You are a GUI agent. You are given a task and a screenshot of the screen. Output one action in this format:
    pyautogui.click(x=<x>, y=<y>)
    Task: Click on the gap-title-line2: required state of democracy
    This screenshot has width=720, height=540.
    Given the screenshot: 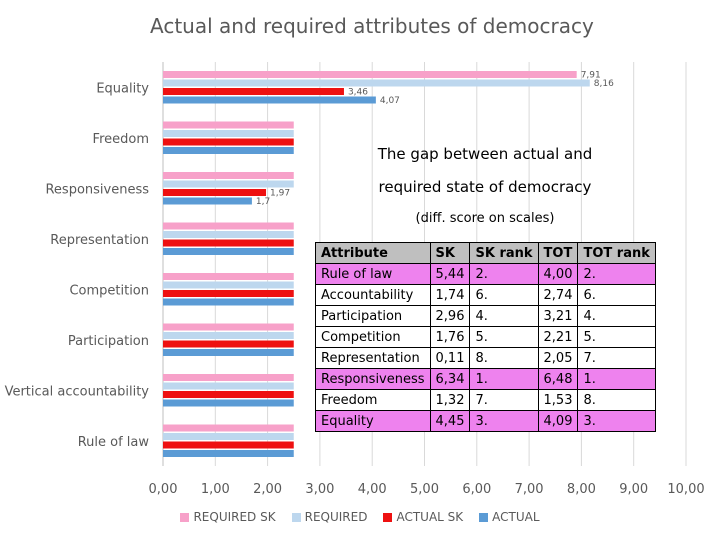 What is the action you would take?
    pyautogui.click(x=485, y=187)
    